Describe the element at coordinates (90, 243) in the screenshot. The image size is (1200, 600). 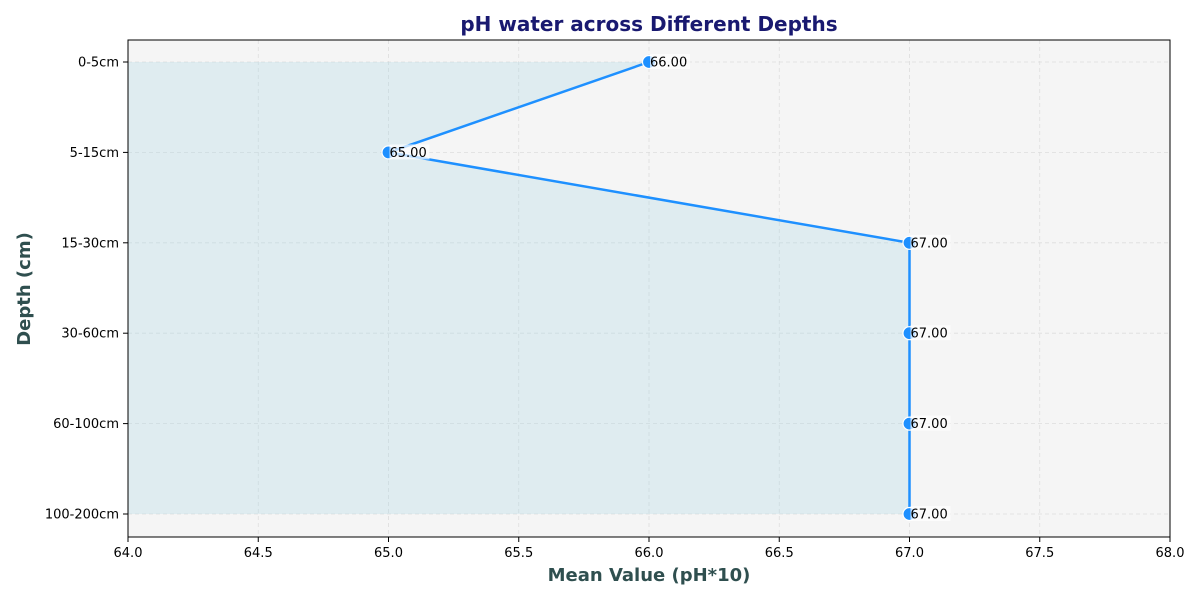
I see `y-tick-label: 15-30cm` at that location.